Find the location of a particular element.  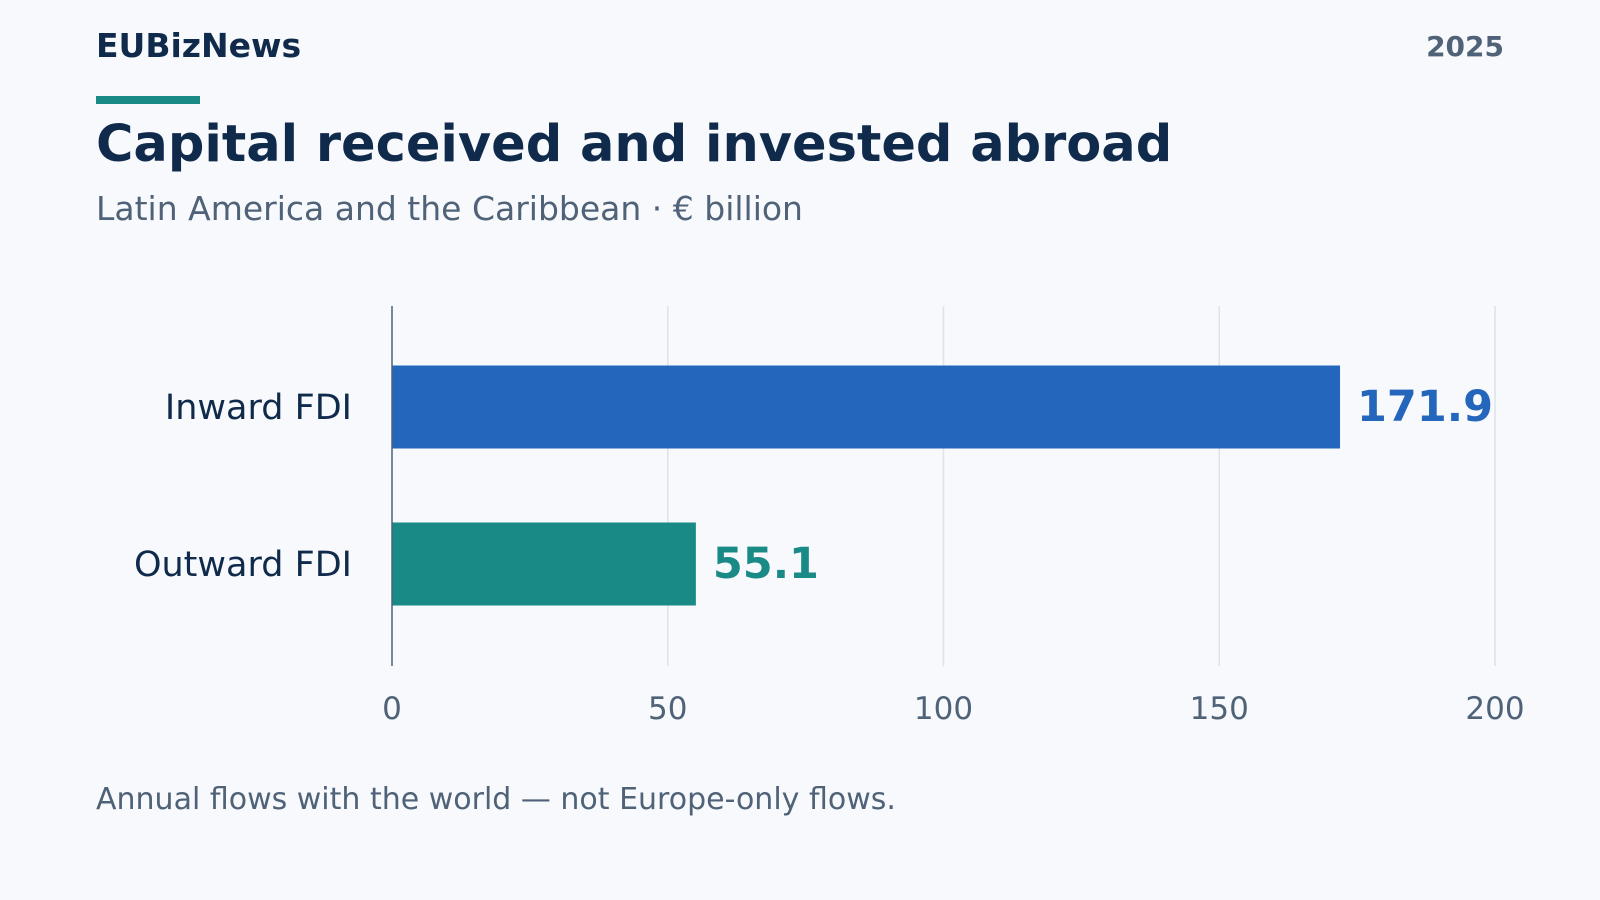

category-labels: Inward FDI Outward FDI is located at coordinates (243, 486).